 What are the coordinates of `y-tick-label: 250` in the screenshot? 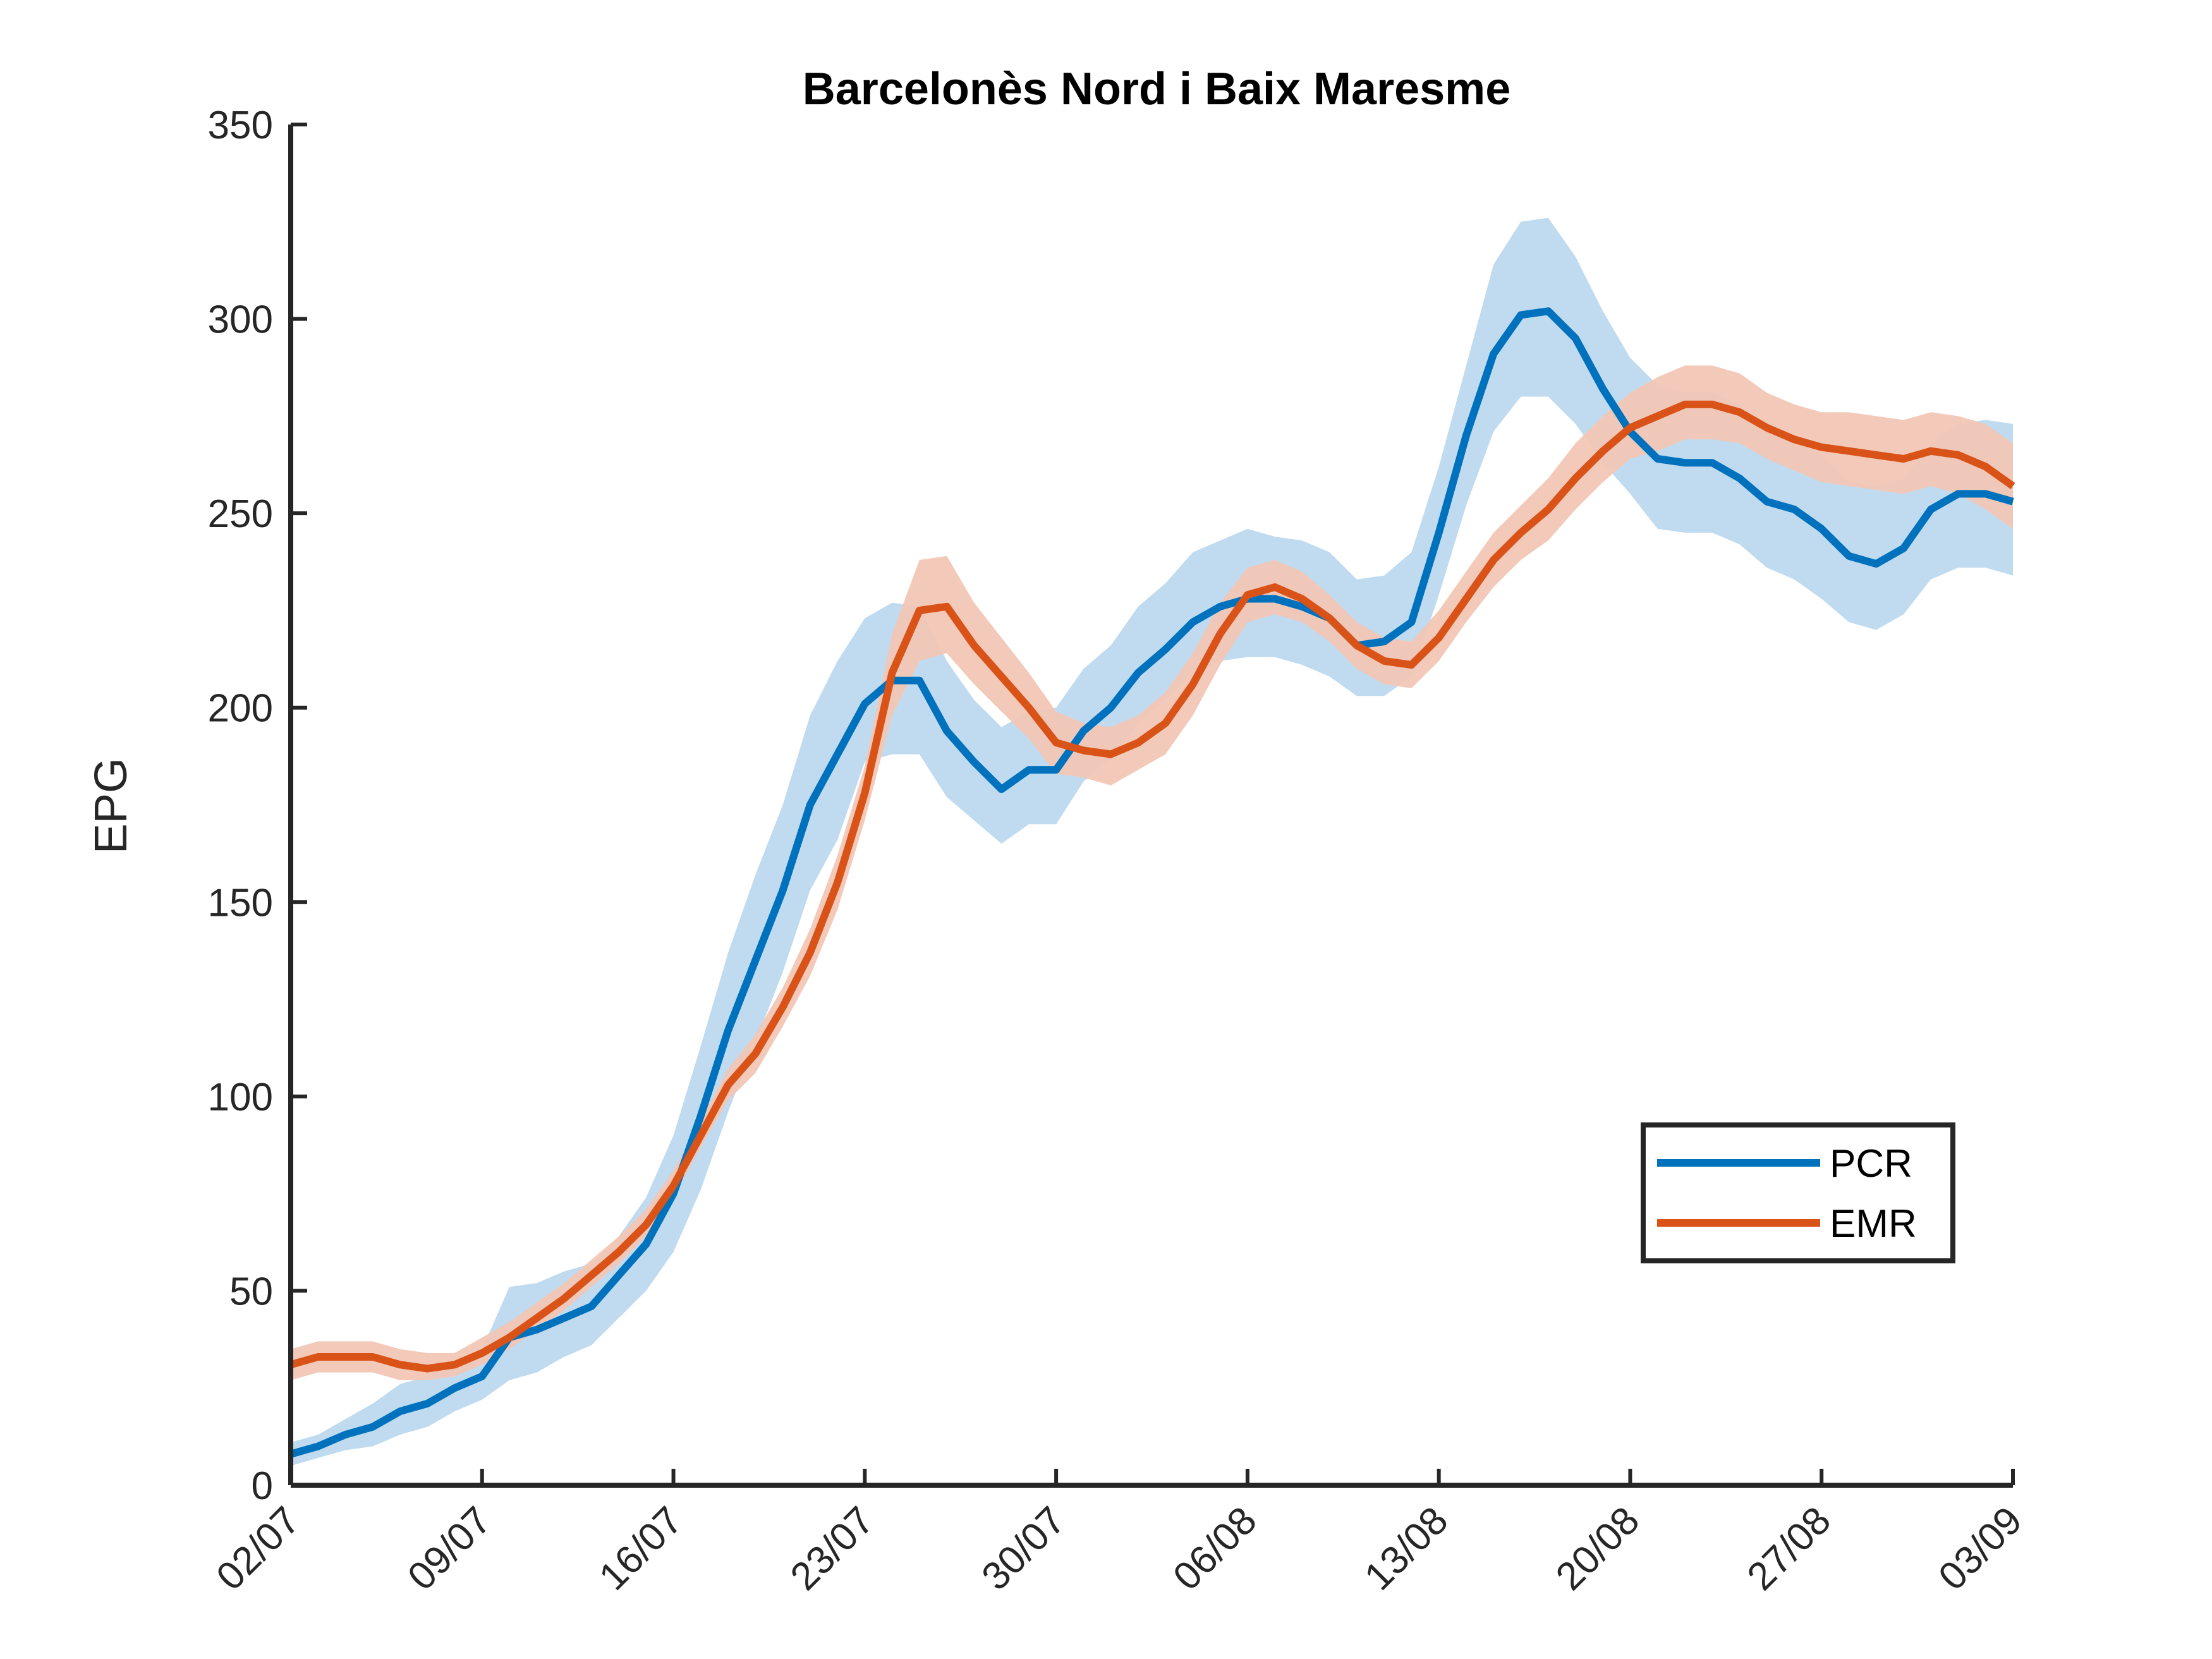 It's located at (240, 514).